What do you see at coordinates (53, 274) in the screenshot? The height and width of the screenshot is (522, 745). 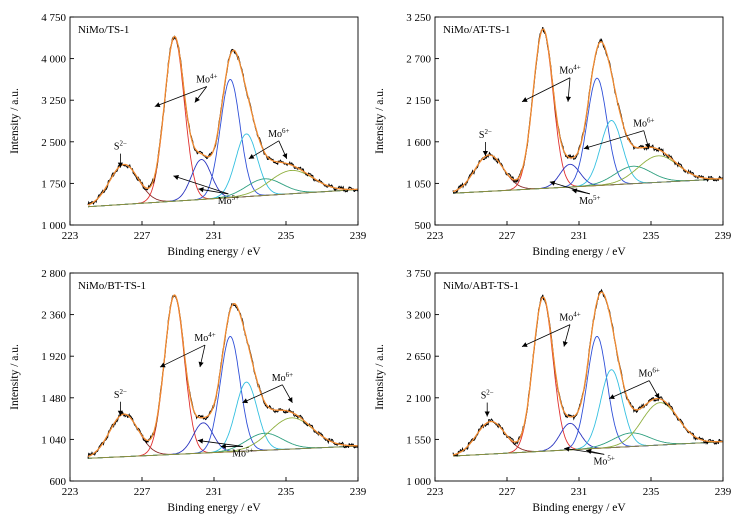 I see `y-tick-label: 2 800` at bounding box center [53, 274].